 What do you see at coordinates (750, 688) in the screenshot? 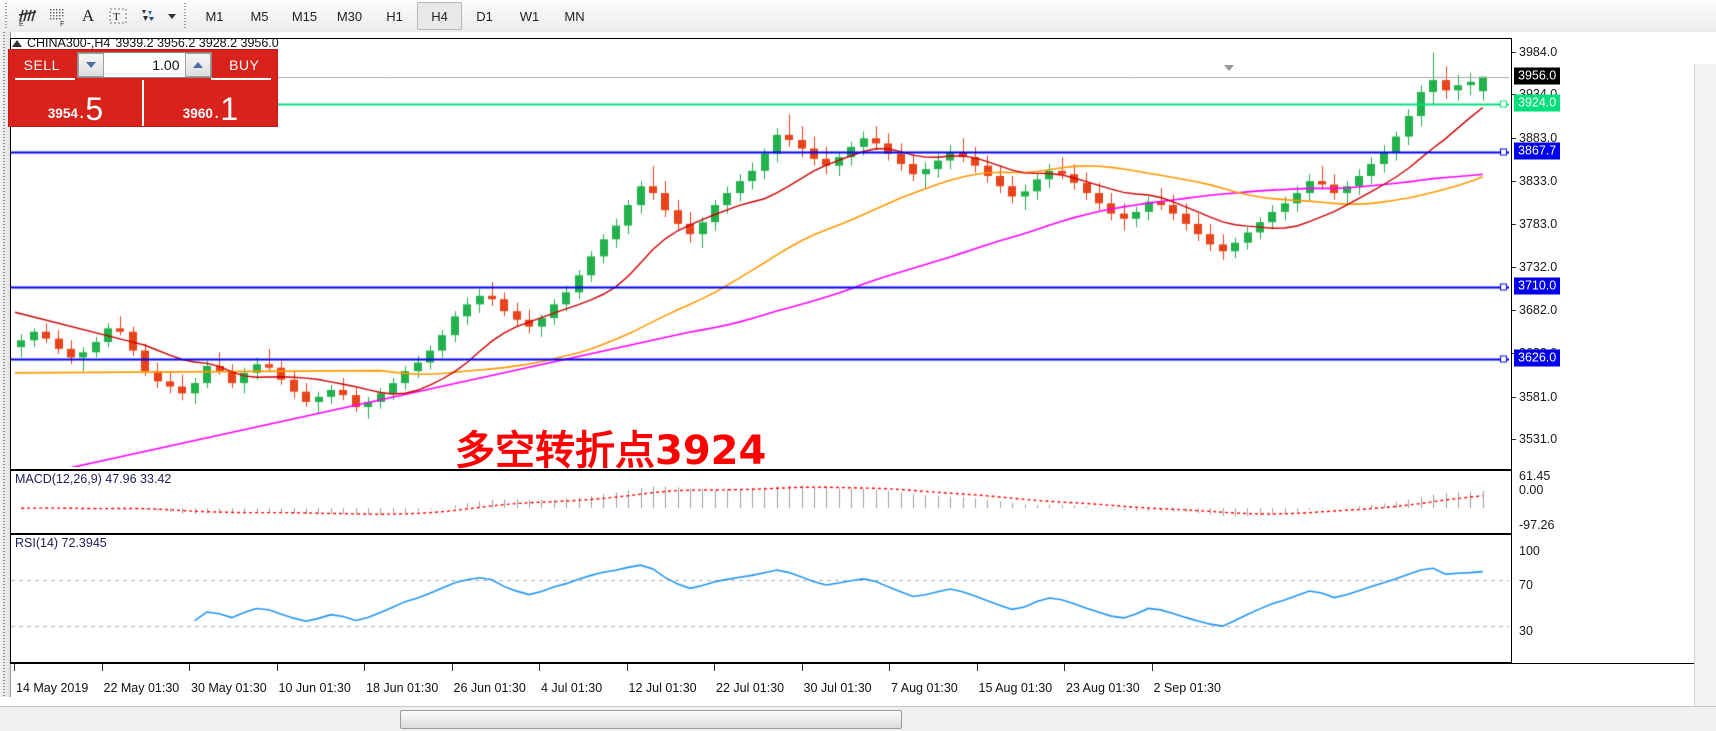
I see `time-tick-label: 22 Jul 01:30` at bounding box center [750, 688].